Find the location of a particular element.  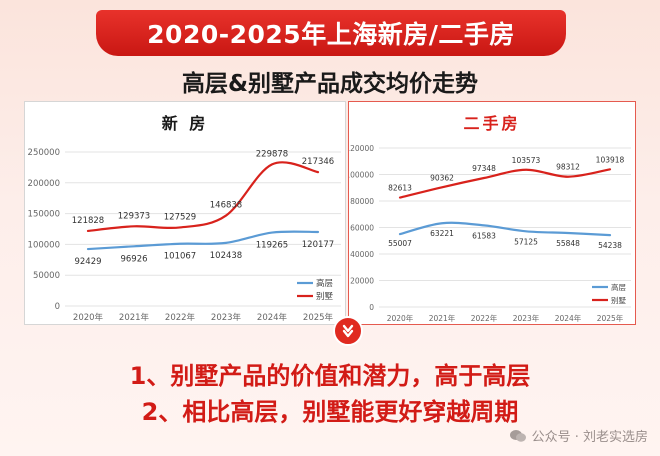

data-label: 146838 is located at coordinates (226, 206).